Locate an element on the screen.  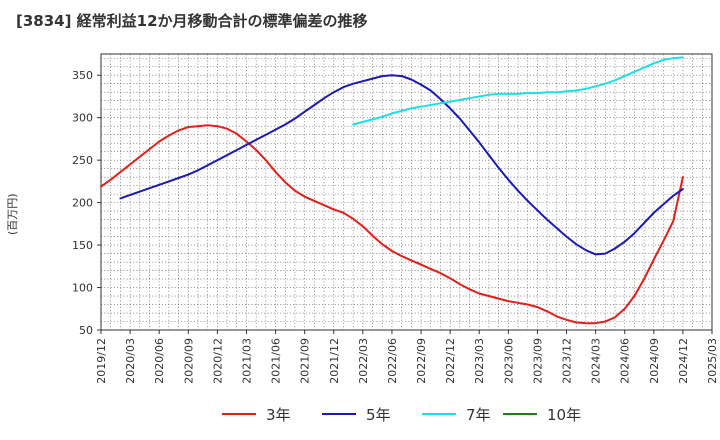
x-tick-label: 2023/12 is located at coordinates (567, 361).